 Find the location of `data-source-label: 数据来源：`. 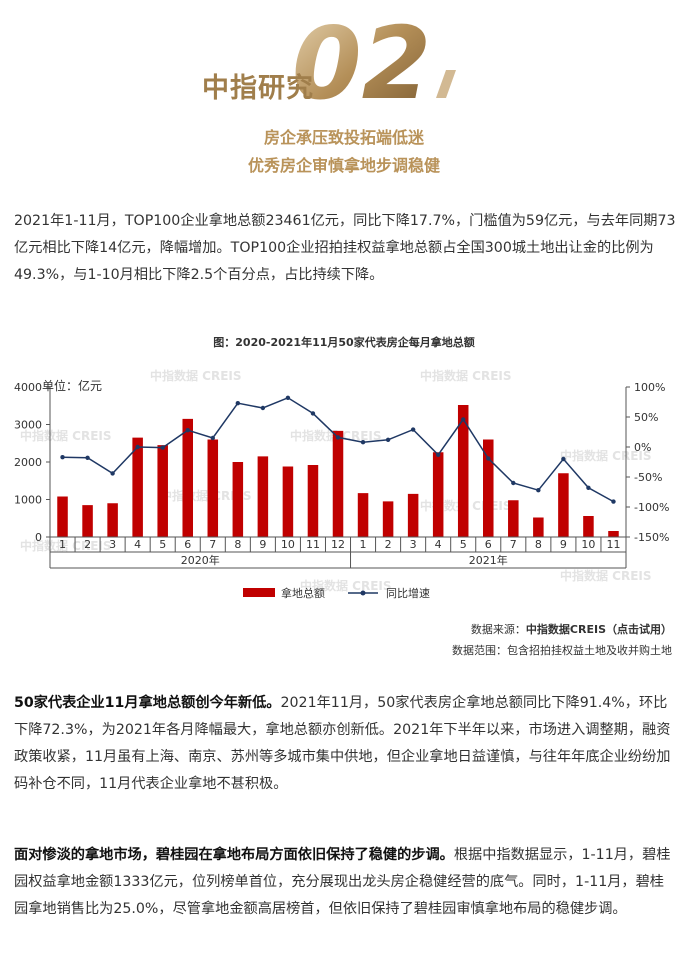

data-source-label: 数据来源： is located at coordinates (498, 629).